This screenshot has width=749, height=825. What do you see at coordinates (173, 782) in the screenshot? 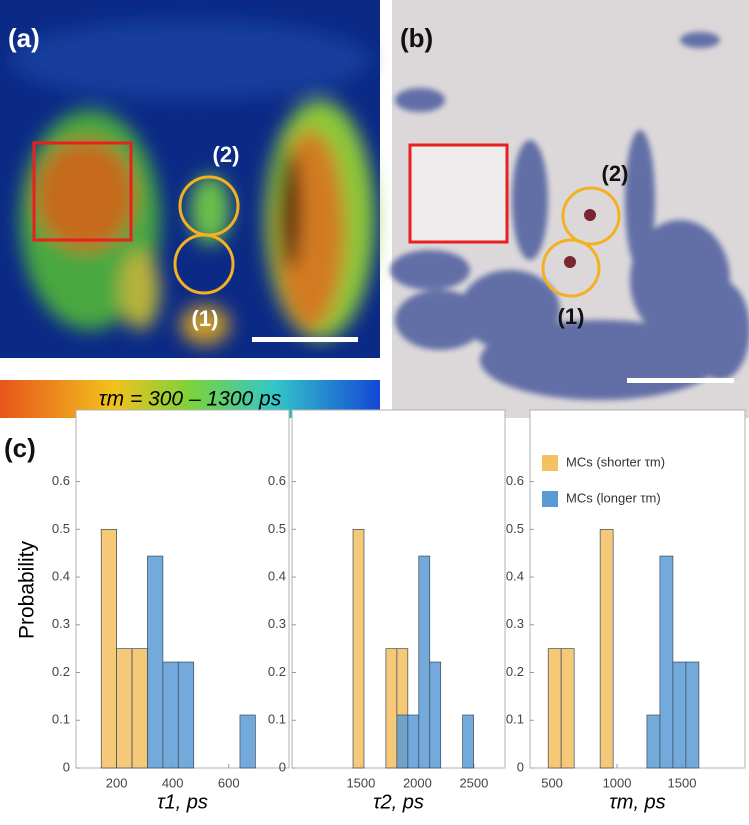
I see `x-tick-label: 400` at bounding box center [173, 782].